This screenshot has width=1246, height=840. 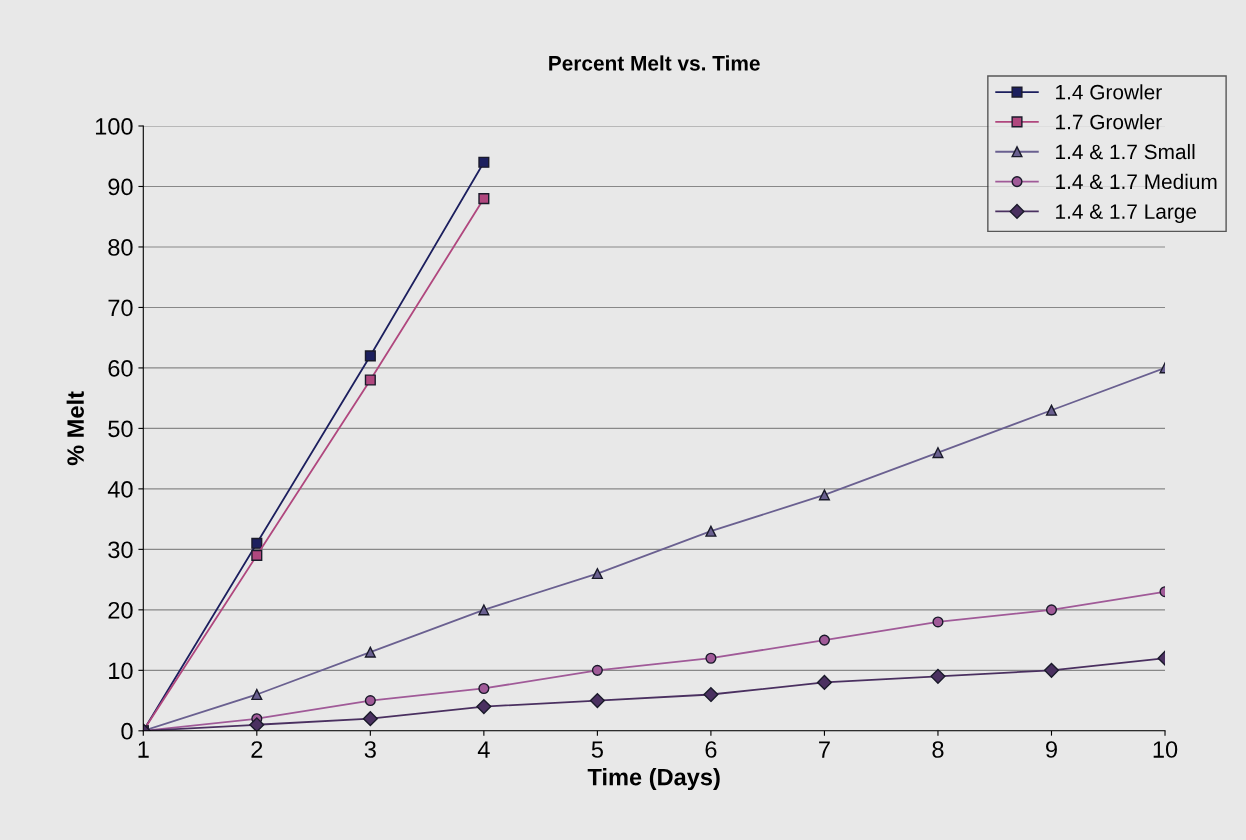 I want to click on y-tick-label: 90, so click(x=120, y=187).